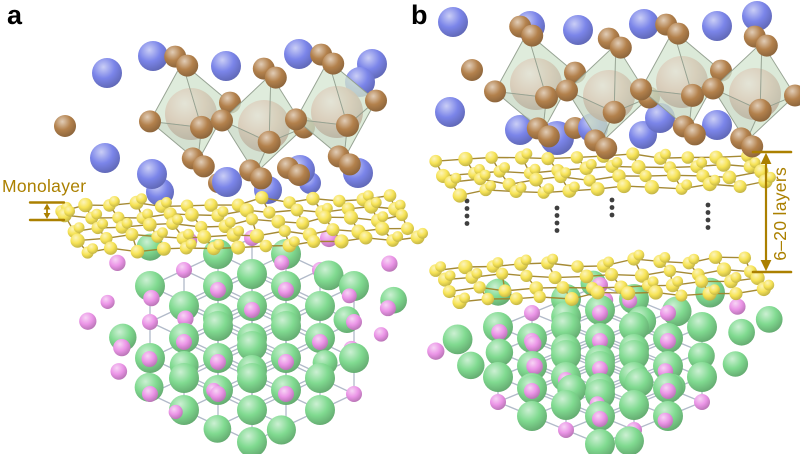 This screenshot has height=454, width=800. I want to click on bottom-layer-lattice-b, so click(602, 279).